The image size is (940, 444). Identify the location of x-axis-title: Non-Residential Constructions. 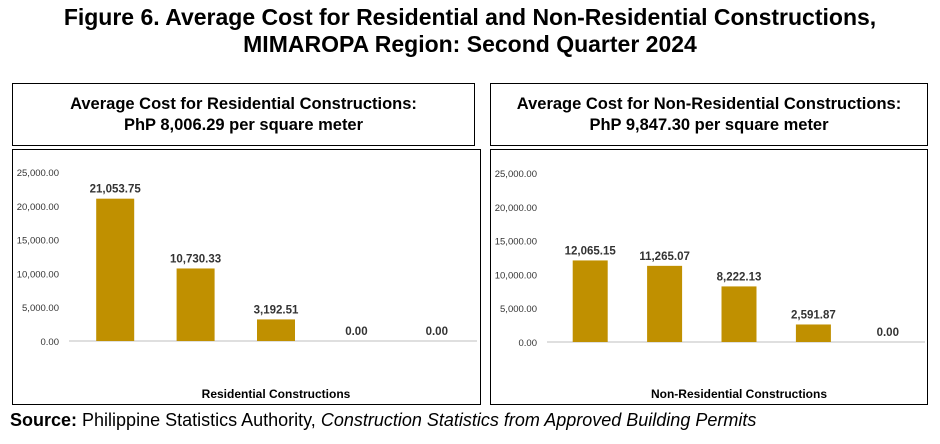
(739, 394).